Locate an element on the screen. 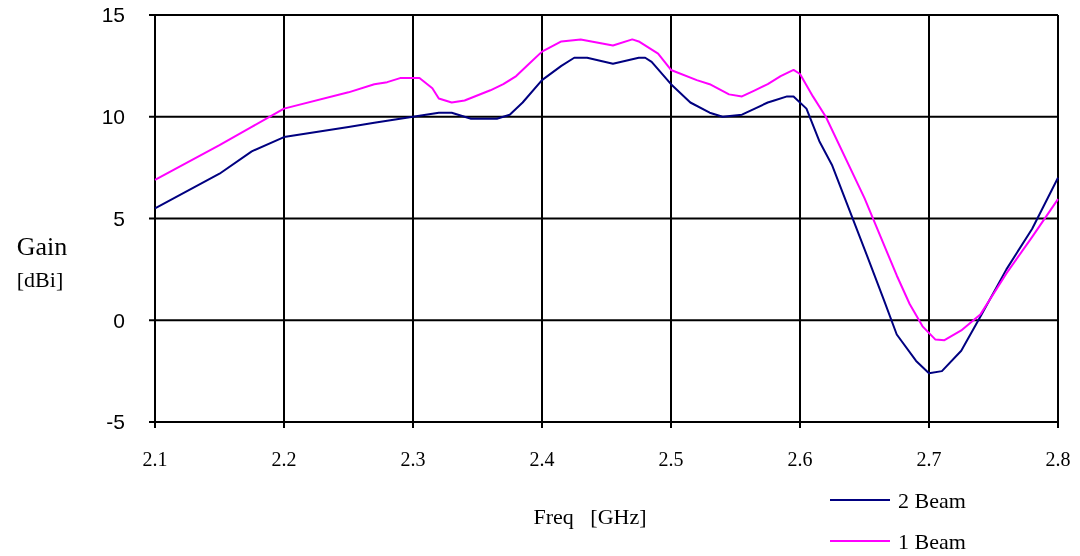  x-tick-label: 2.3 is located at coordinates (413, 459).